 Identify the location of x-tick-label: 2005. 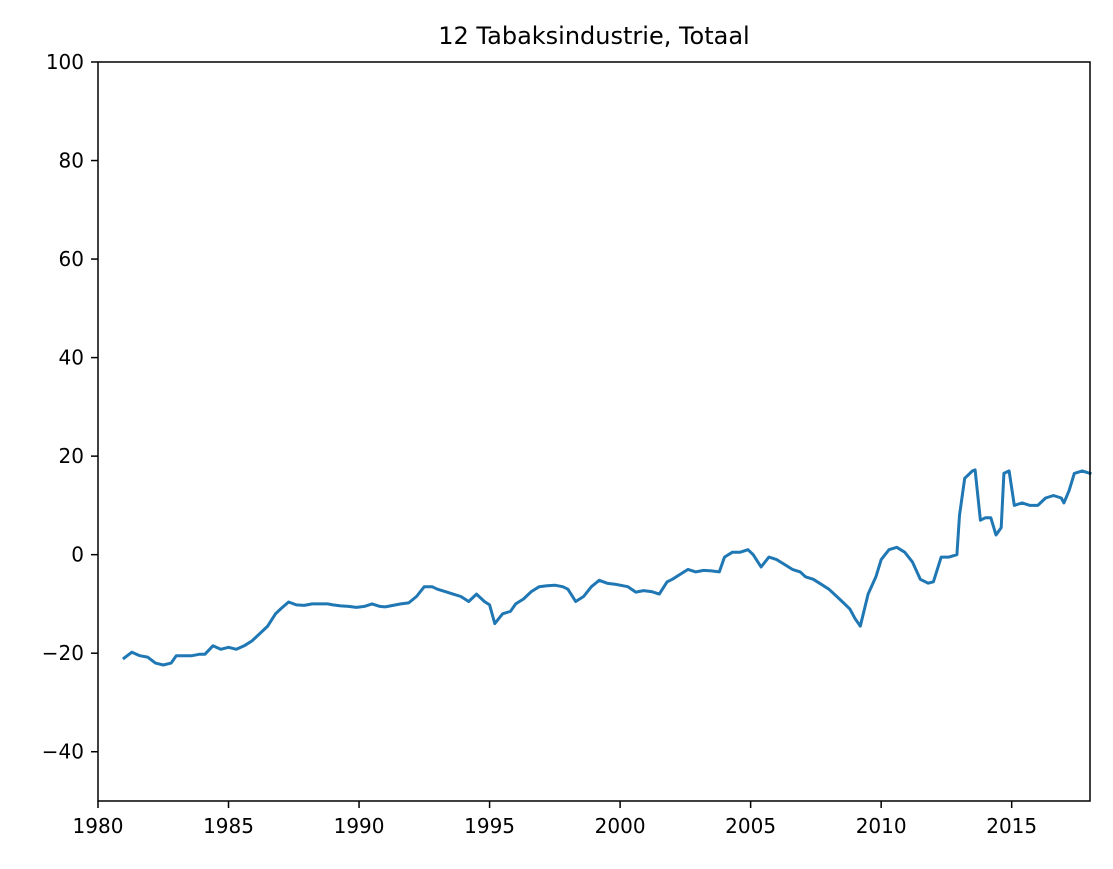
(750, 826).